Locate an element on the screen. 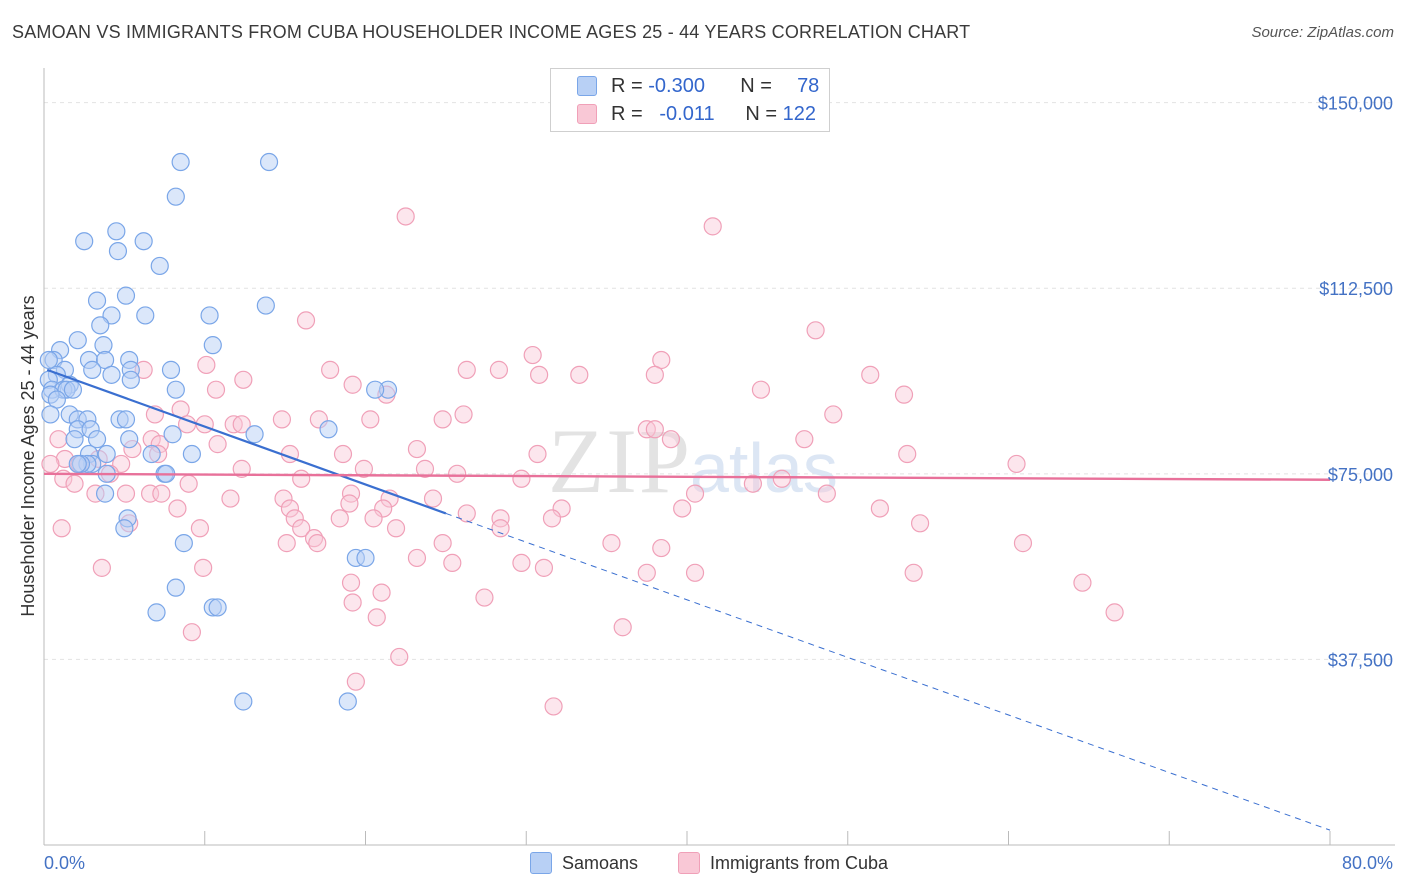  legend-n-label: N = is located at coordinates (761, 113).